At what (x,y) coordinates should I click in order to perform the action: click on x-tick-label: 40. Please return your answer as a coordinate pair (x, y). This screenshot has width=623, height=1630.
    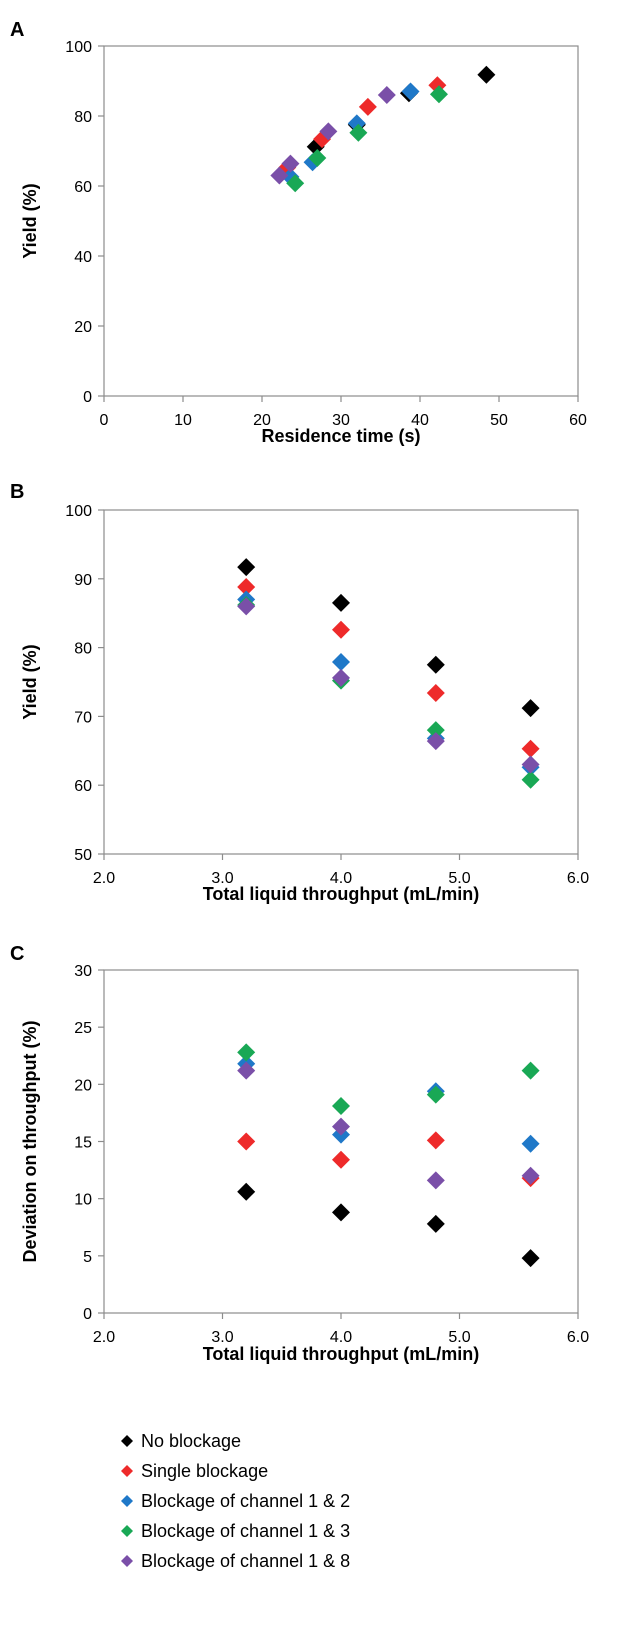
    Looking at the image, I should click on (420, 420).